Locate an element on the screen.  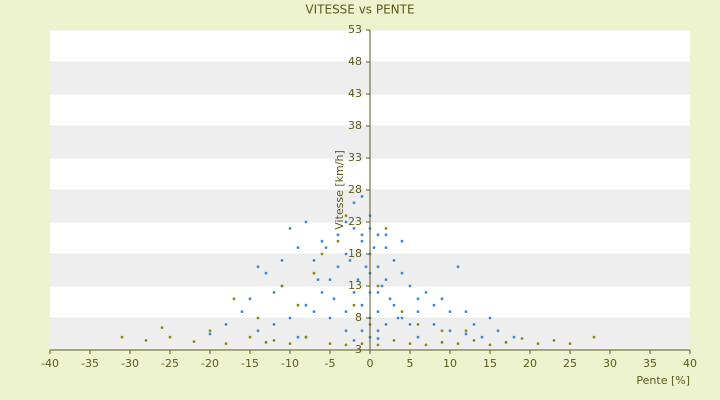
y-tick-label: 33 is located at coordinates (355, 157).